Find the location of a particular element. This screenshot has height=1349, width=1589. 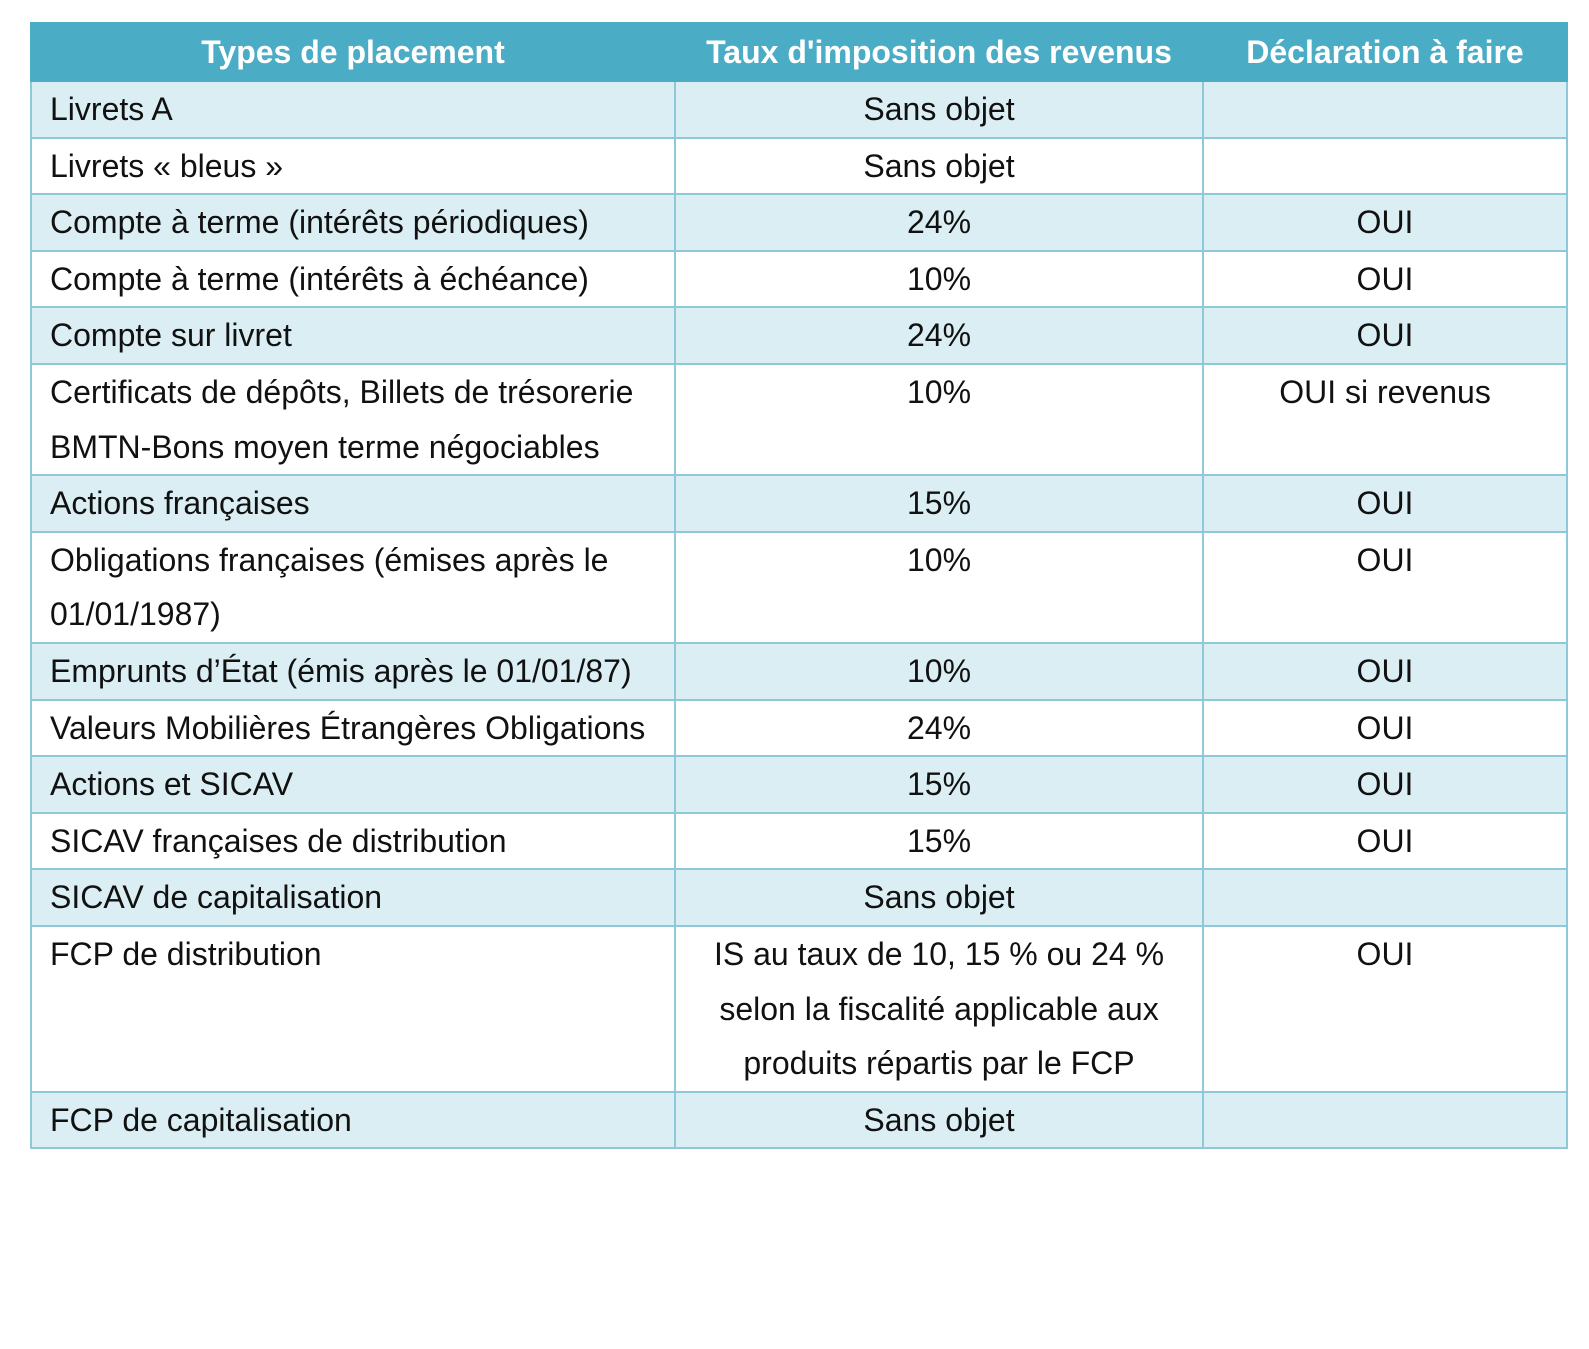

table-row: Livrets « bleus » Sans objet is located at coordinates (799, 166).